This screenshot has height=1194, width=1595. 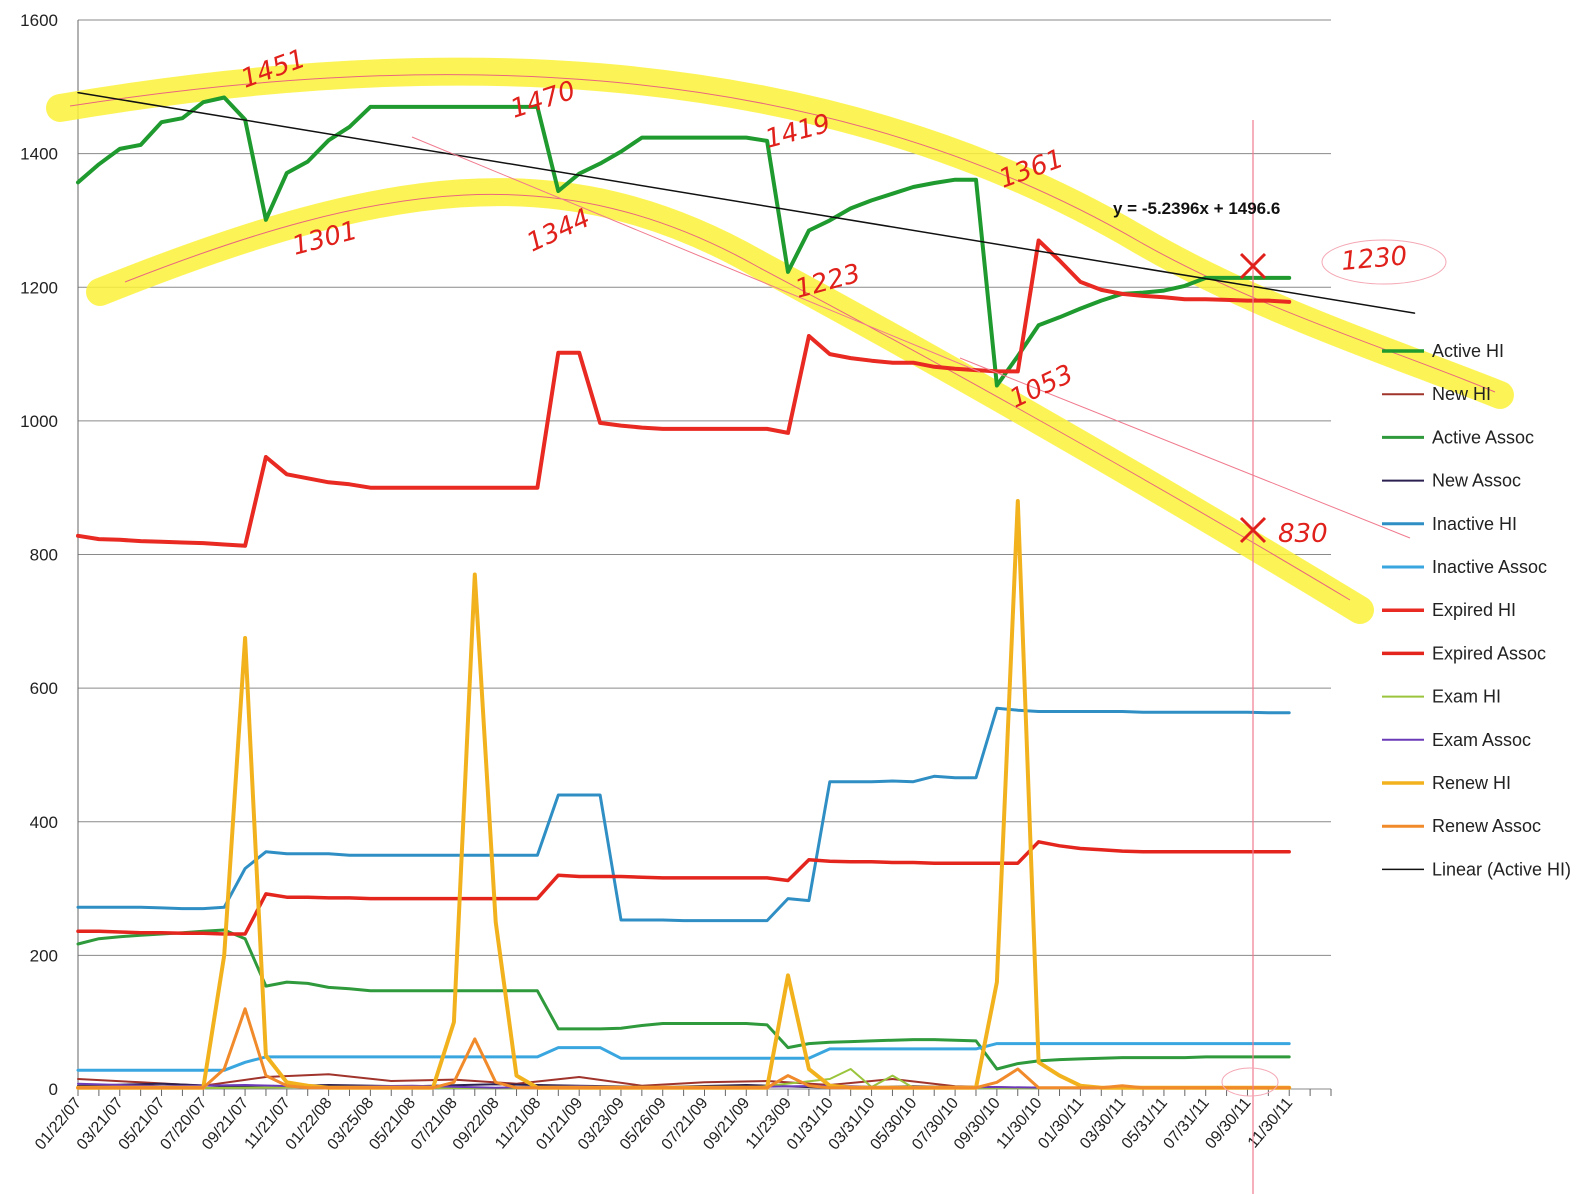 What do you see at coordinates (1476, 481) in the screenshot?
I see `legend-label: New Assoc` at bounding box center [1476, 481].